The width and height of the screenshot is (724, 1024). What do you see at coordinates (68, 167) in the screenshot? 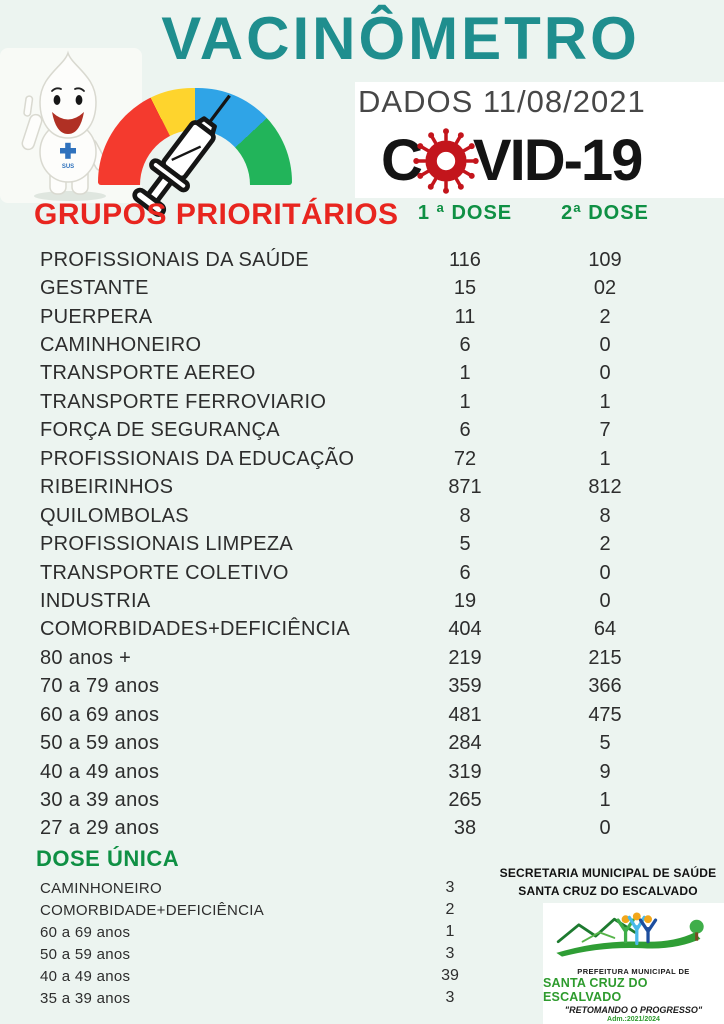
I see `mascot-sus-label: SUS` at bounding box center [68, 167].